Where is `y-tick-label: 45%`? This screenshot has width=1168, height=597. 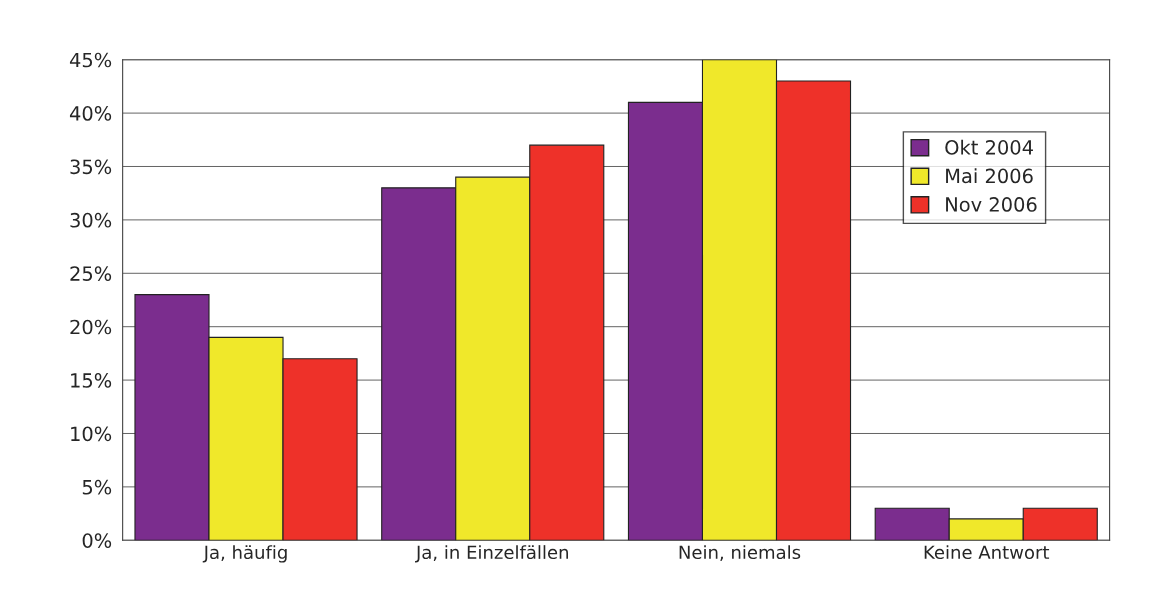
y-tick-label: 45% is located at coordinates (90, 60).